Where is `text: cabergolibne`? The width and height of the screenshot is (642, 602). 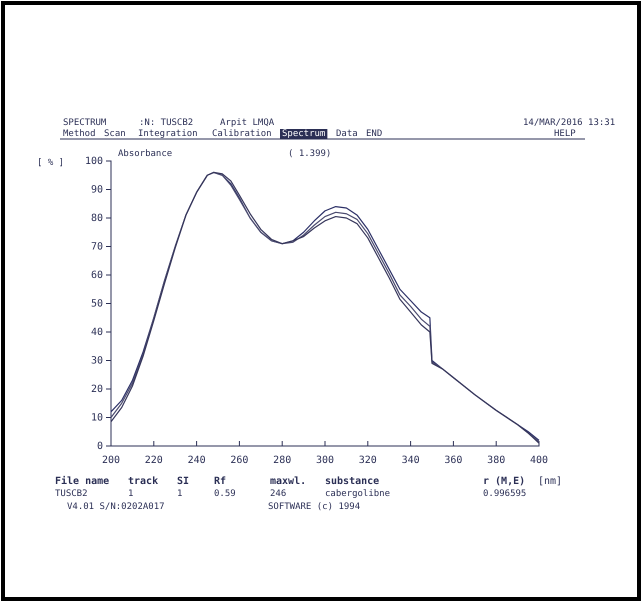 text: cabergolibne is located at coordinates (357, 494).